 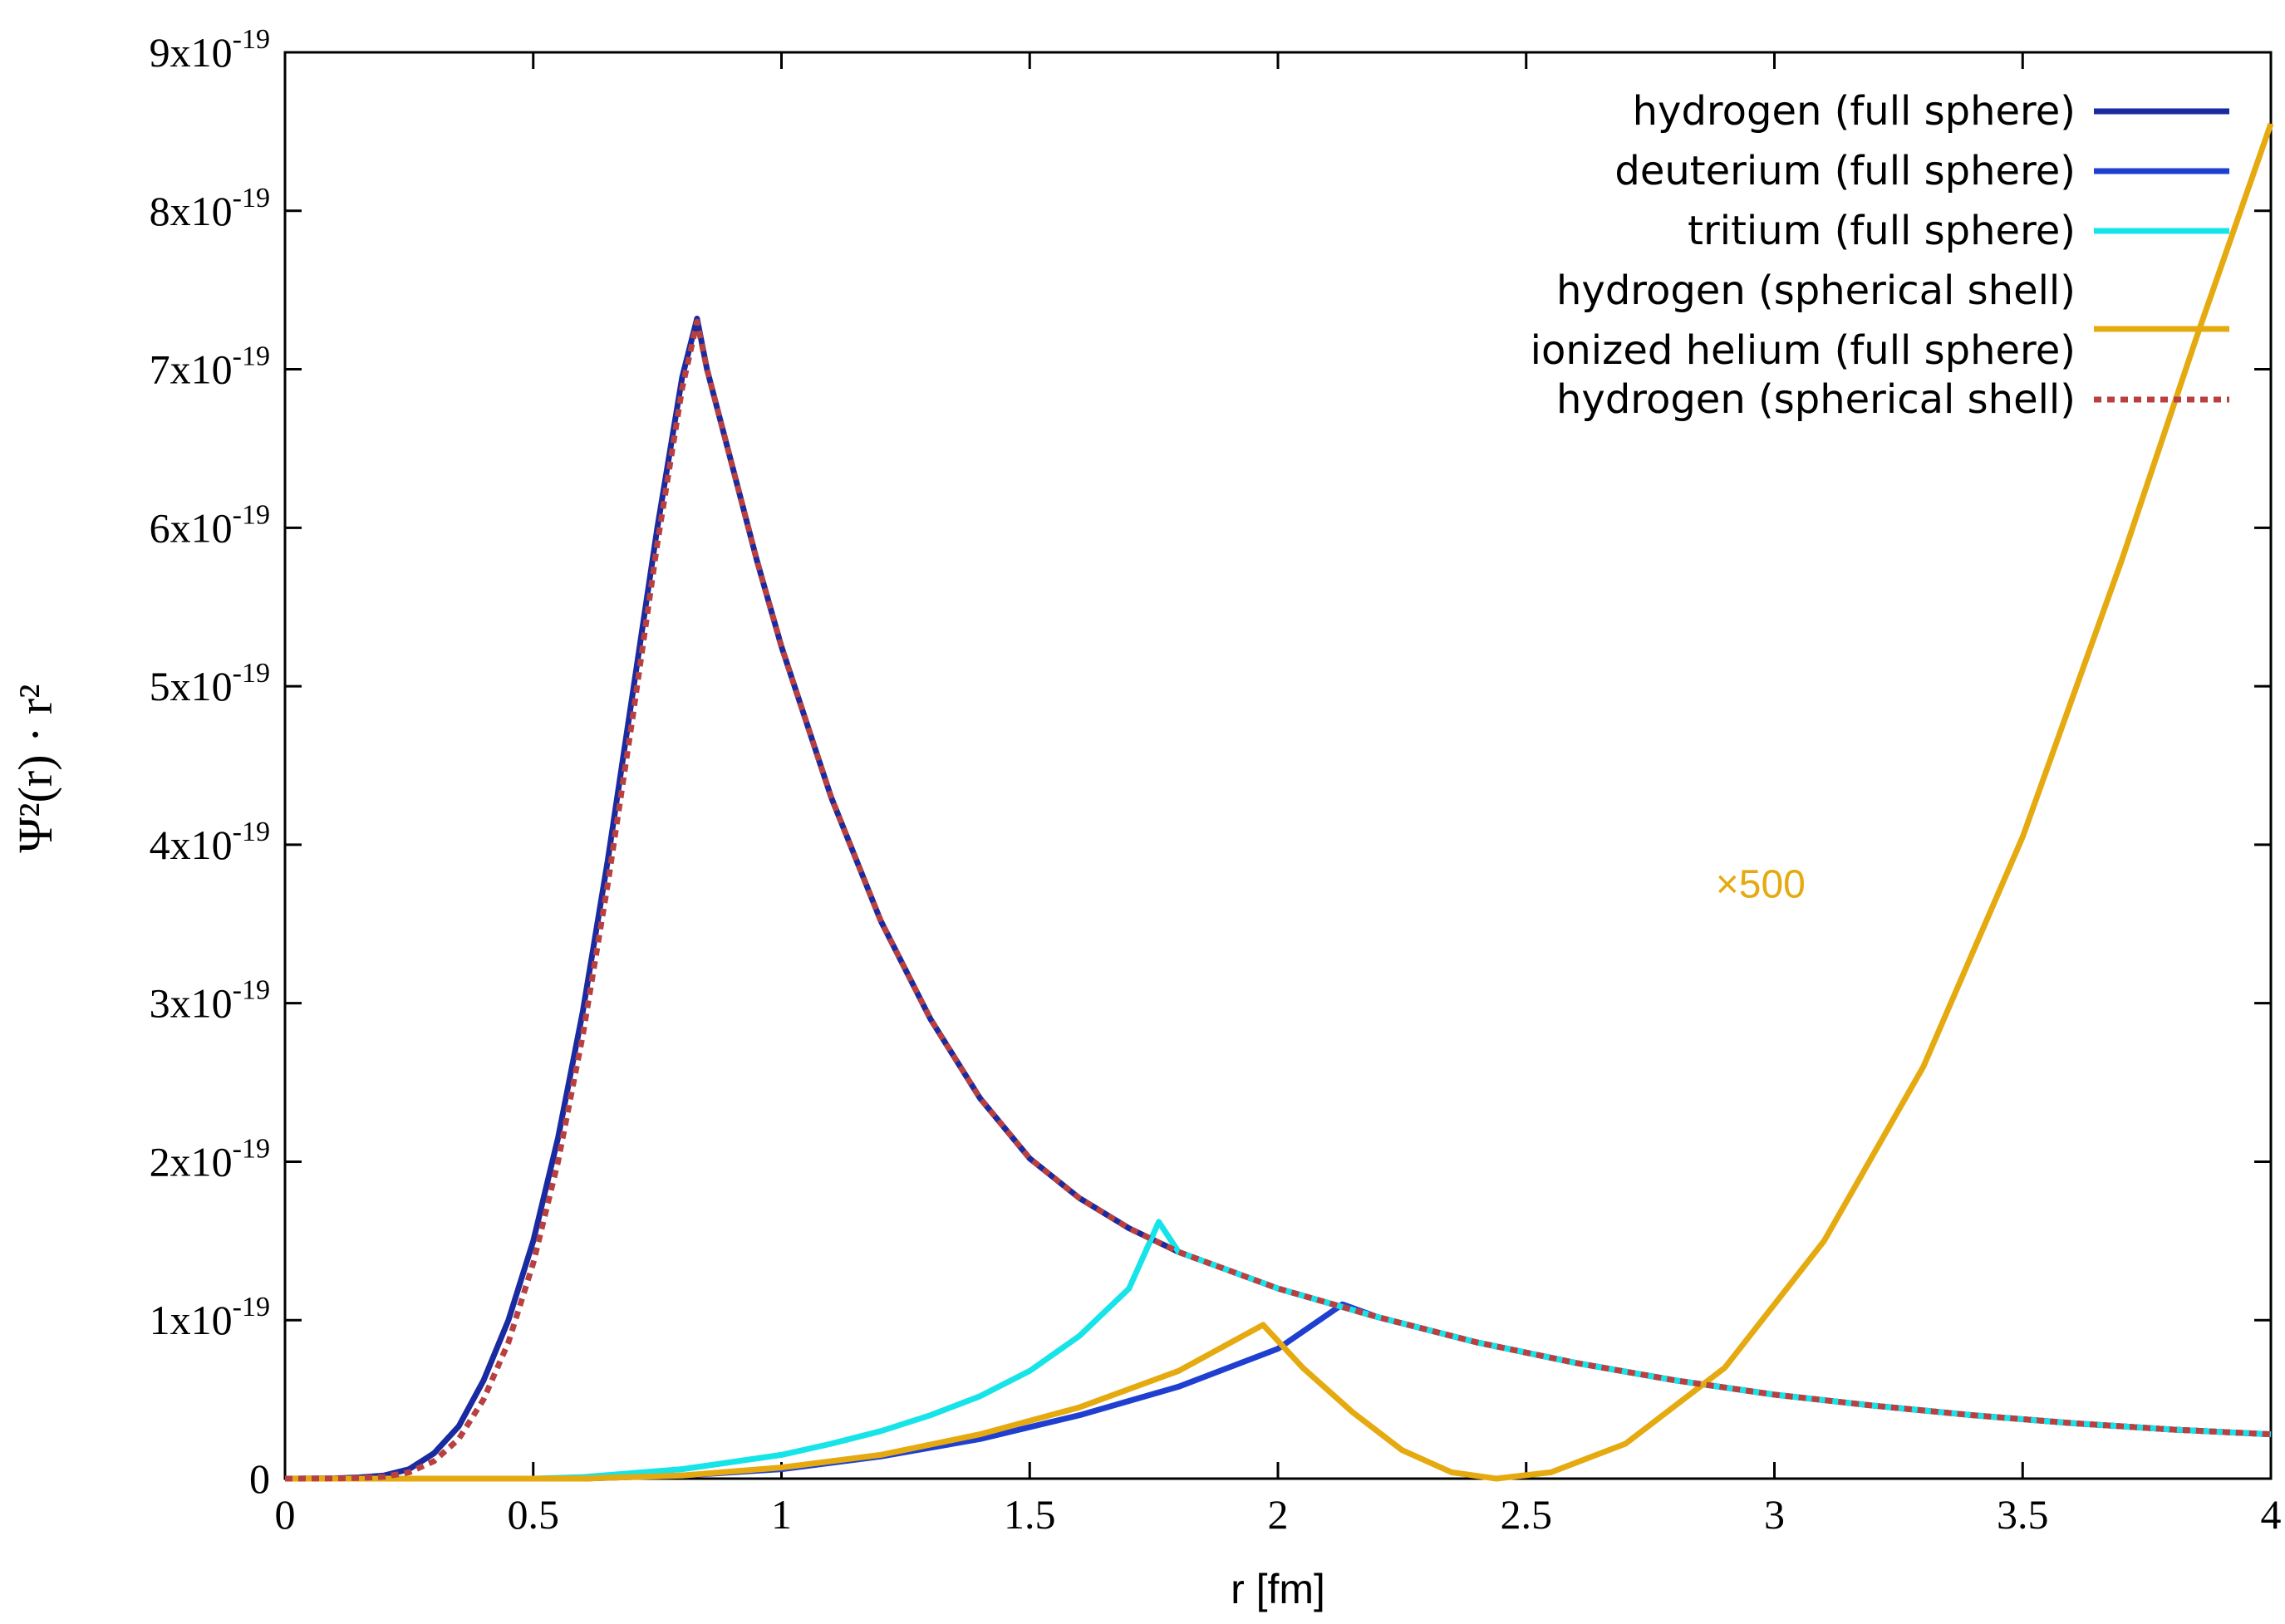 I want to click on x-tick-label: 0.5, so click(x=534, y=1514).